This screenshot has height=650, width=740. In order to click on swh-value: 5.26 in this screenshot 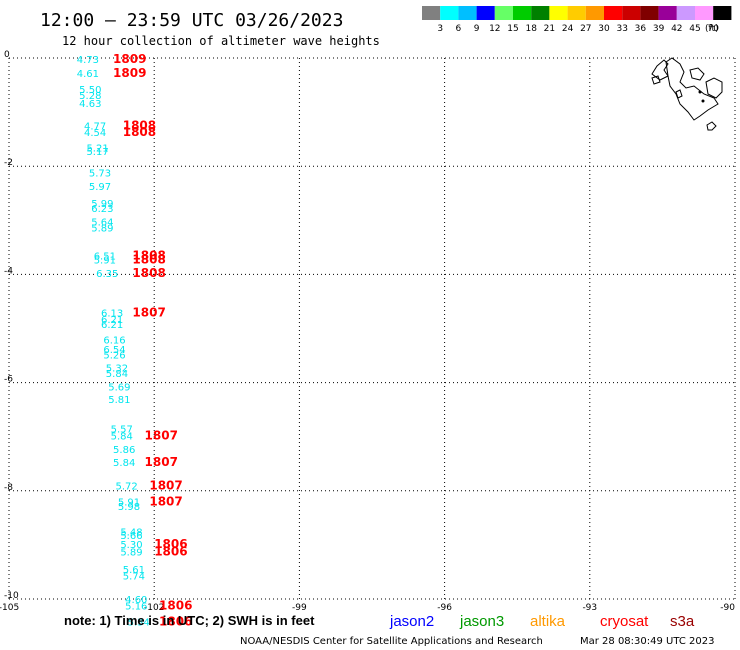, I will do `click(114, 355)`.